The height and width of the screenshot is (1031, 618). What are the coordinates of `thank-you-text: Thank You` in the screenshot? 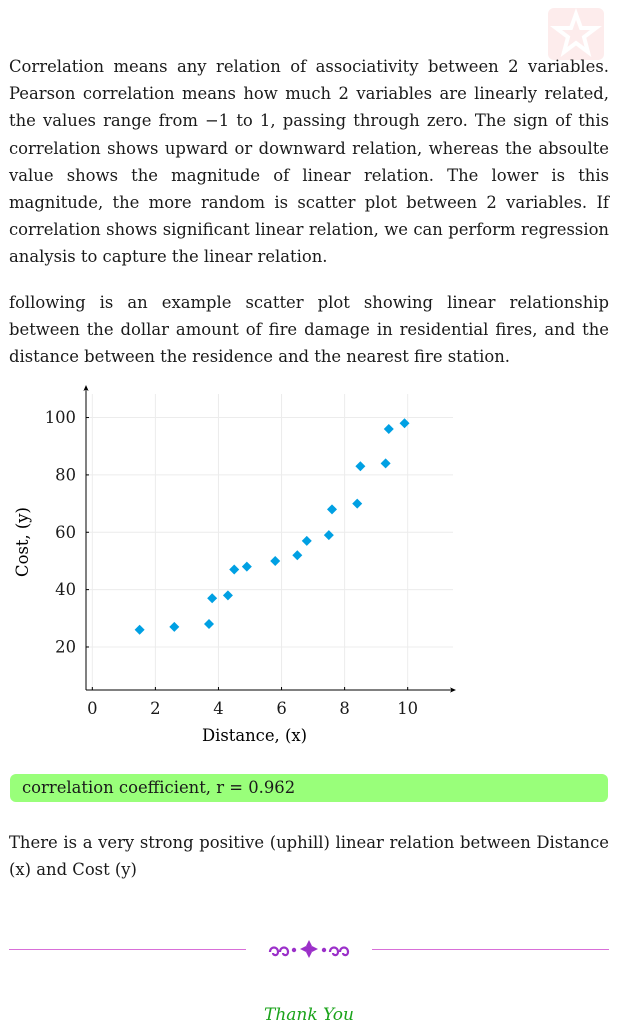 It's located at (308, 1015).